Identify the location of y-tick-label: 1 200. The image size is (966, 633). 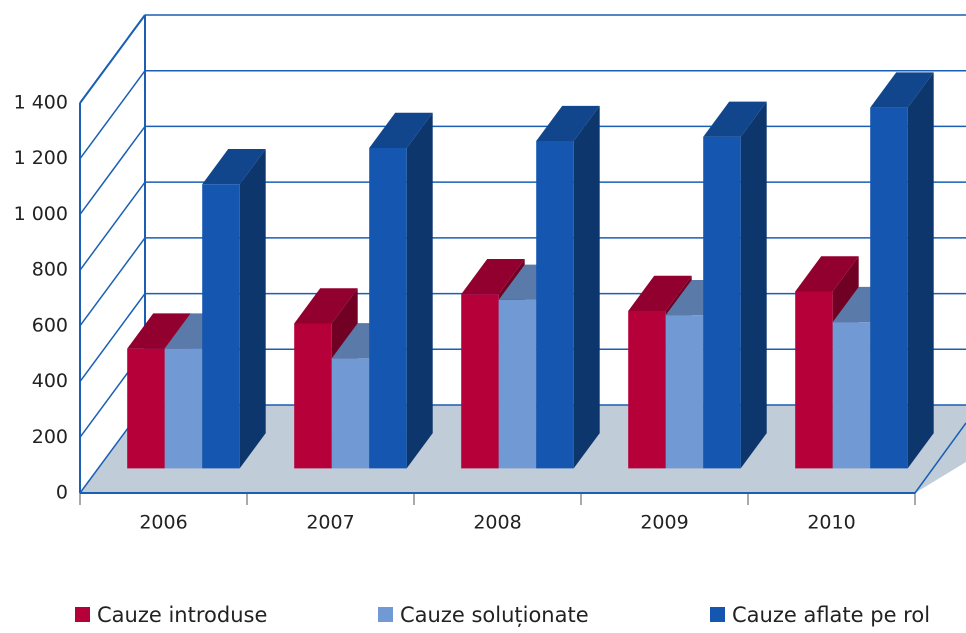
(41, 158).